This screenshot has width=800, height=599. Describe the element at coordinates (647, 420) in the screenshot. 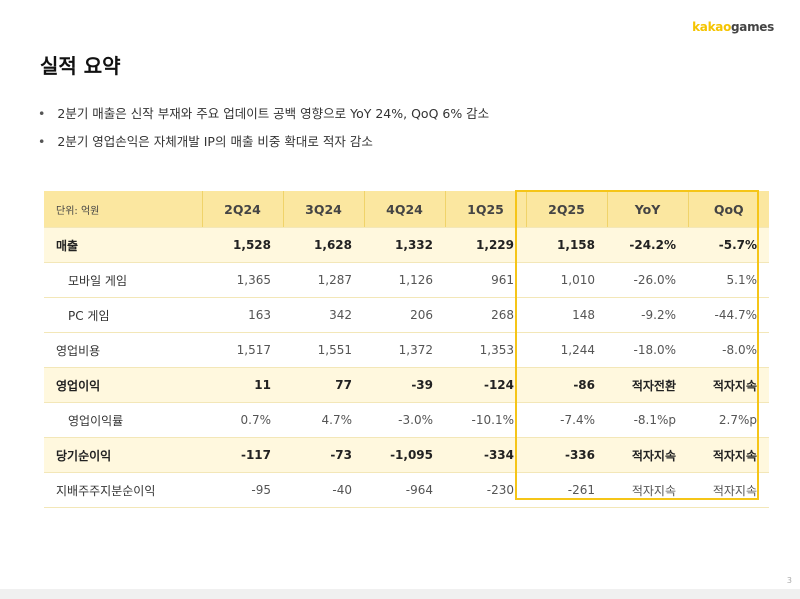

I see `cell-value: -8.1%p` at that location.